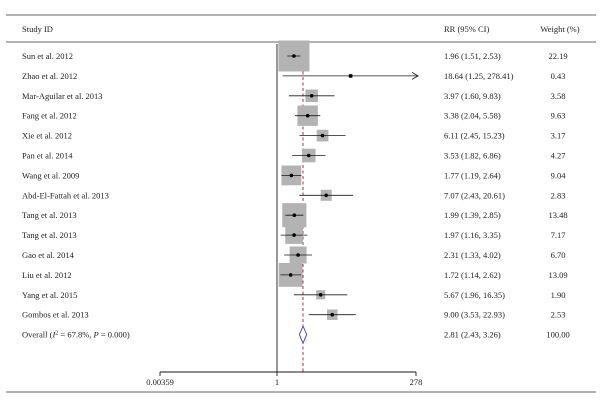 This screenshot has width=600, height=409. What do you see at coordinates (37, 29) in the screenshot?
I see `header-study: Study ID` at bounding box center [37, 29].